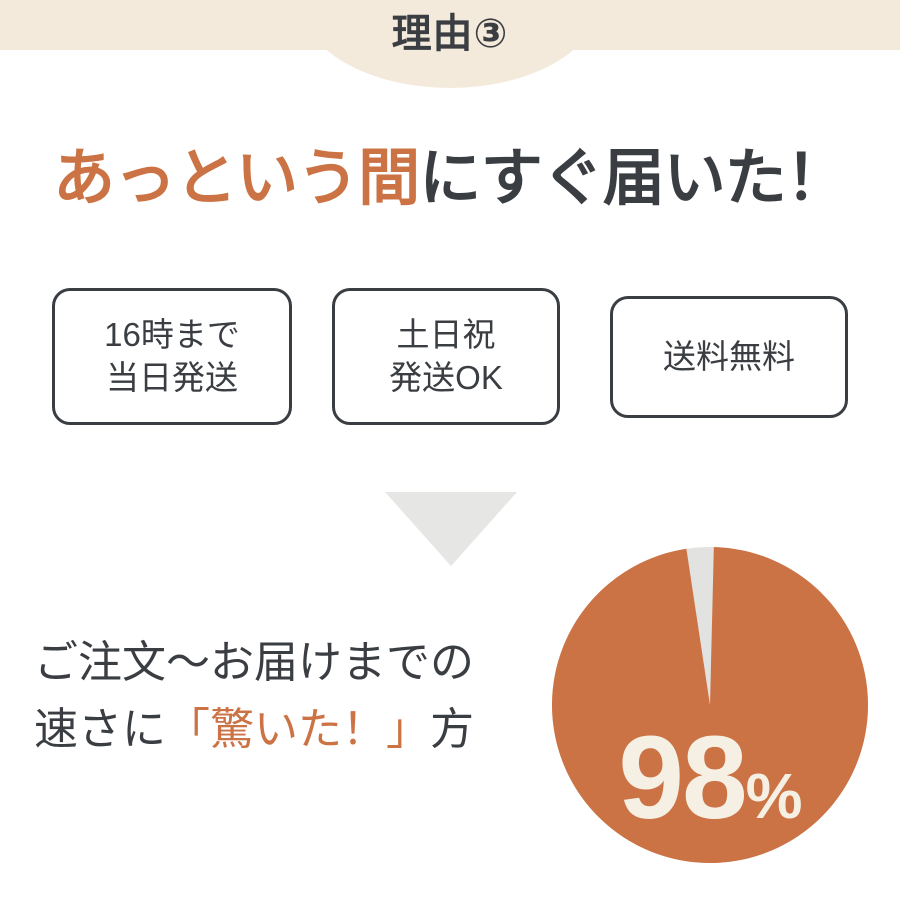 The width and height of the screenshot is (900, 900). Describe the element at coordinates (774, 796) in the screenshot. I see `pie-center-unit: %` at that location.